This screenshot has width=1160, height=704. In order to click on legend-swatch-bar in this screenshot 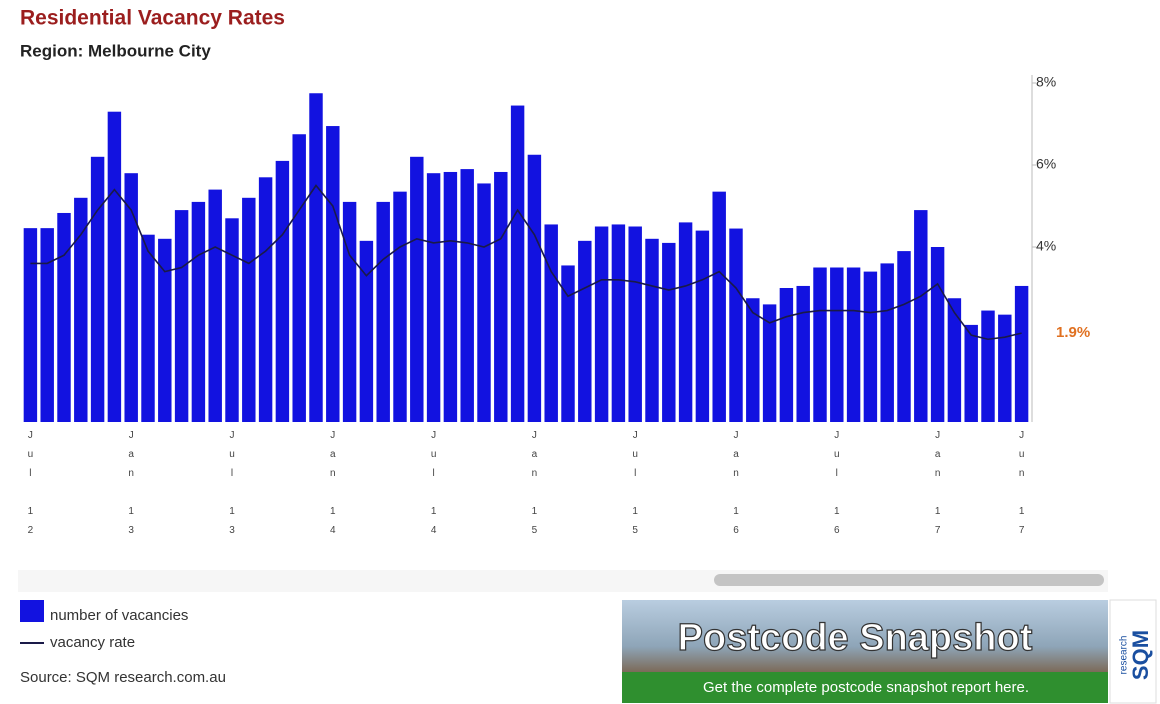, I will do `click(32, 611)`.